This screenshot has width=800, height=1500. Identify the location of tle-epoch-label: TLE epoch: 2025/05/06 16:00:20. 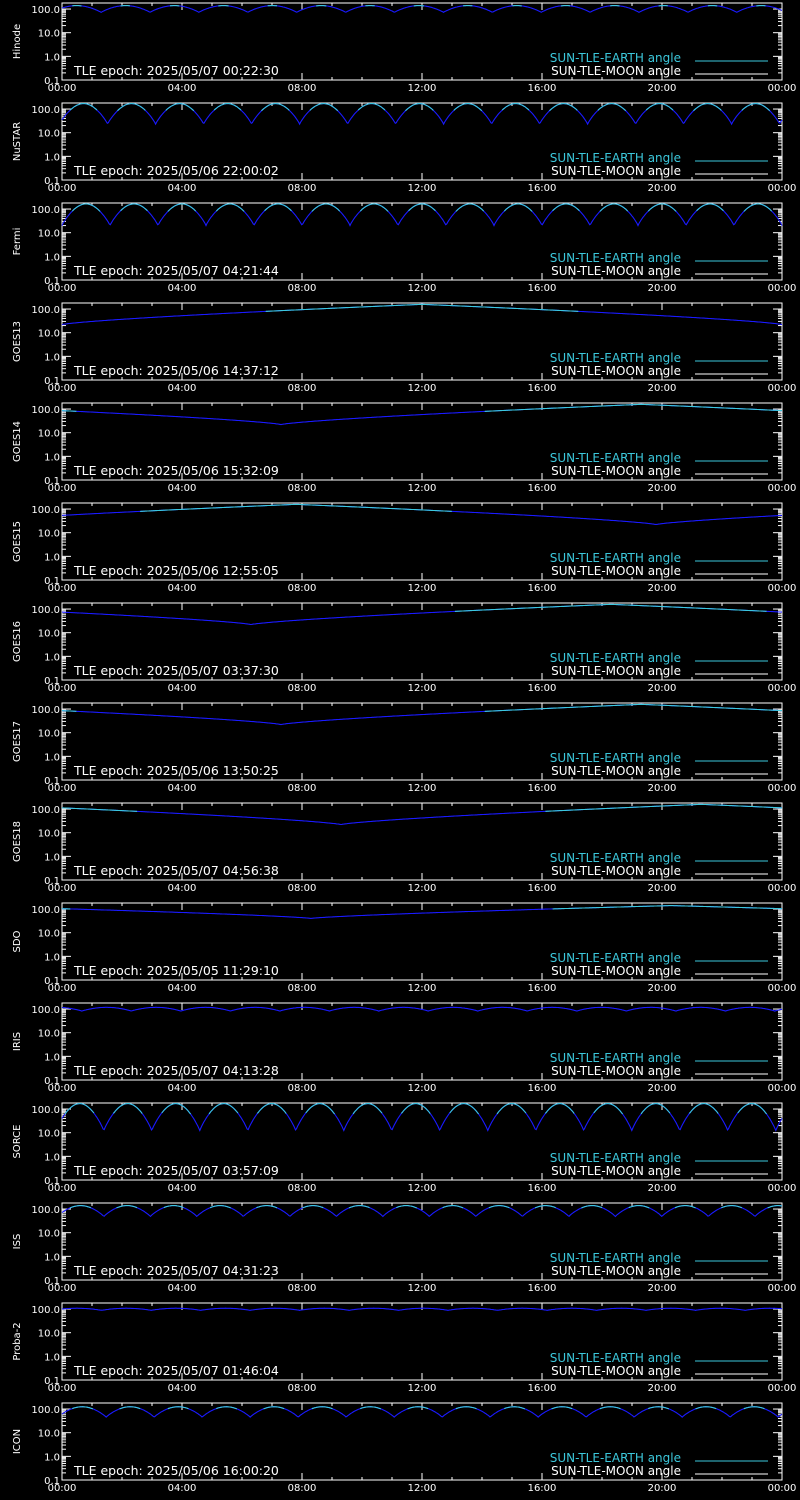
(176, 1470).